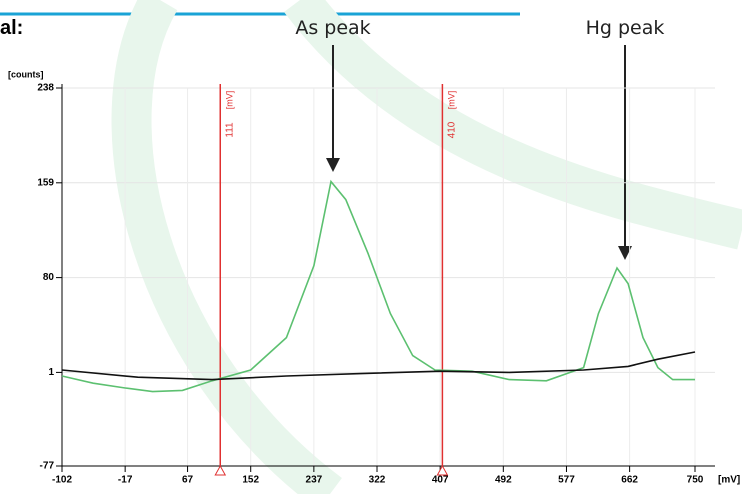 This screenshot has width=742, height=494. I want to click on x-tick-label: -17, so click(125, 480).